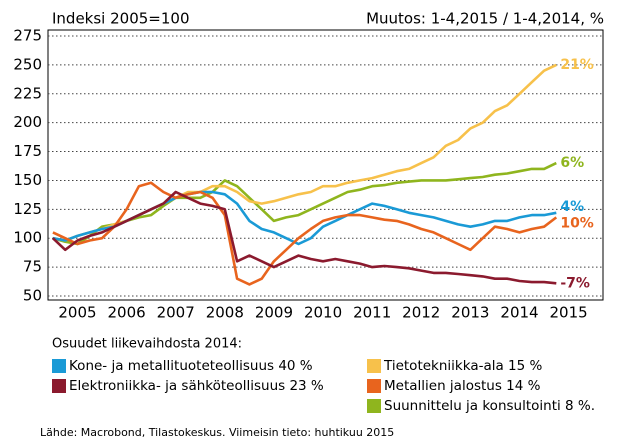  Describe the element at coordinates (27, 64) in the screenshot. I see `y-tick-label: 250` at that location.